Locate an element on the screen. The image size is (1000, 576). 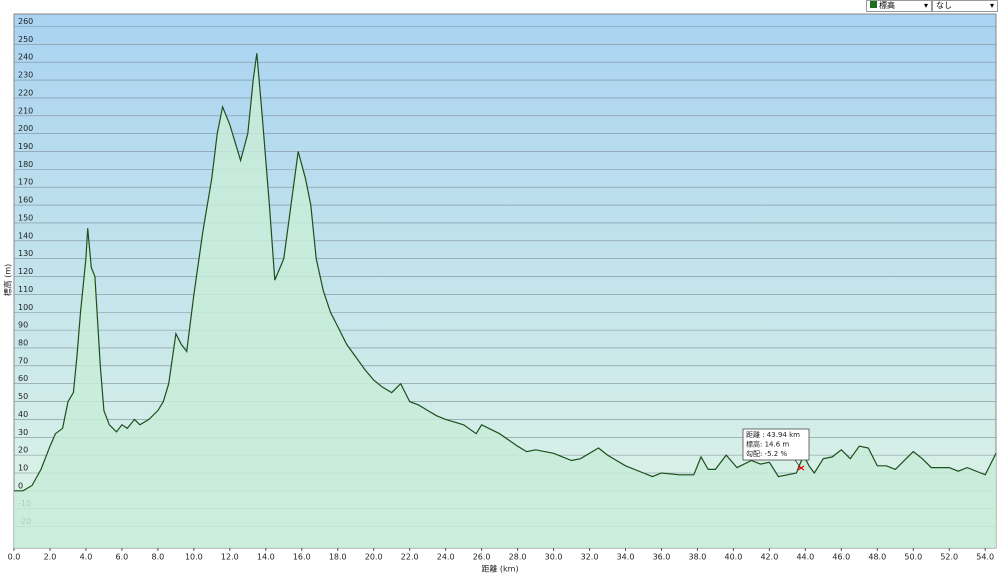
y-tick-label: 160 is located at coordinates (25, 200).